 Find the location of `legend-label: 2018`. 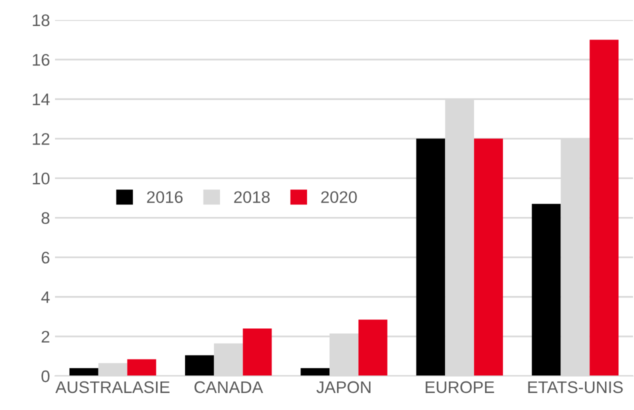

legend-label: 2018 is located at coordinates (252, 197).